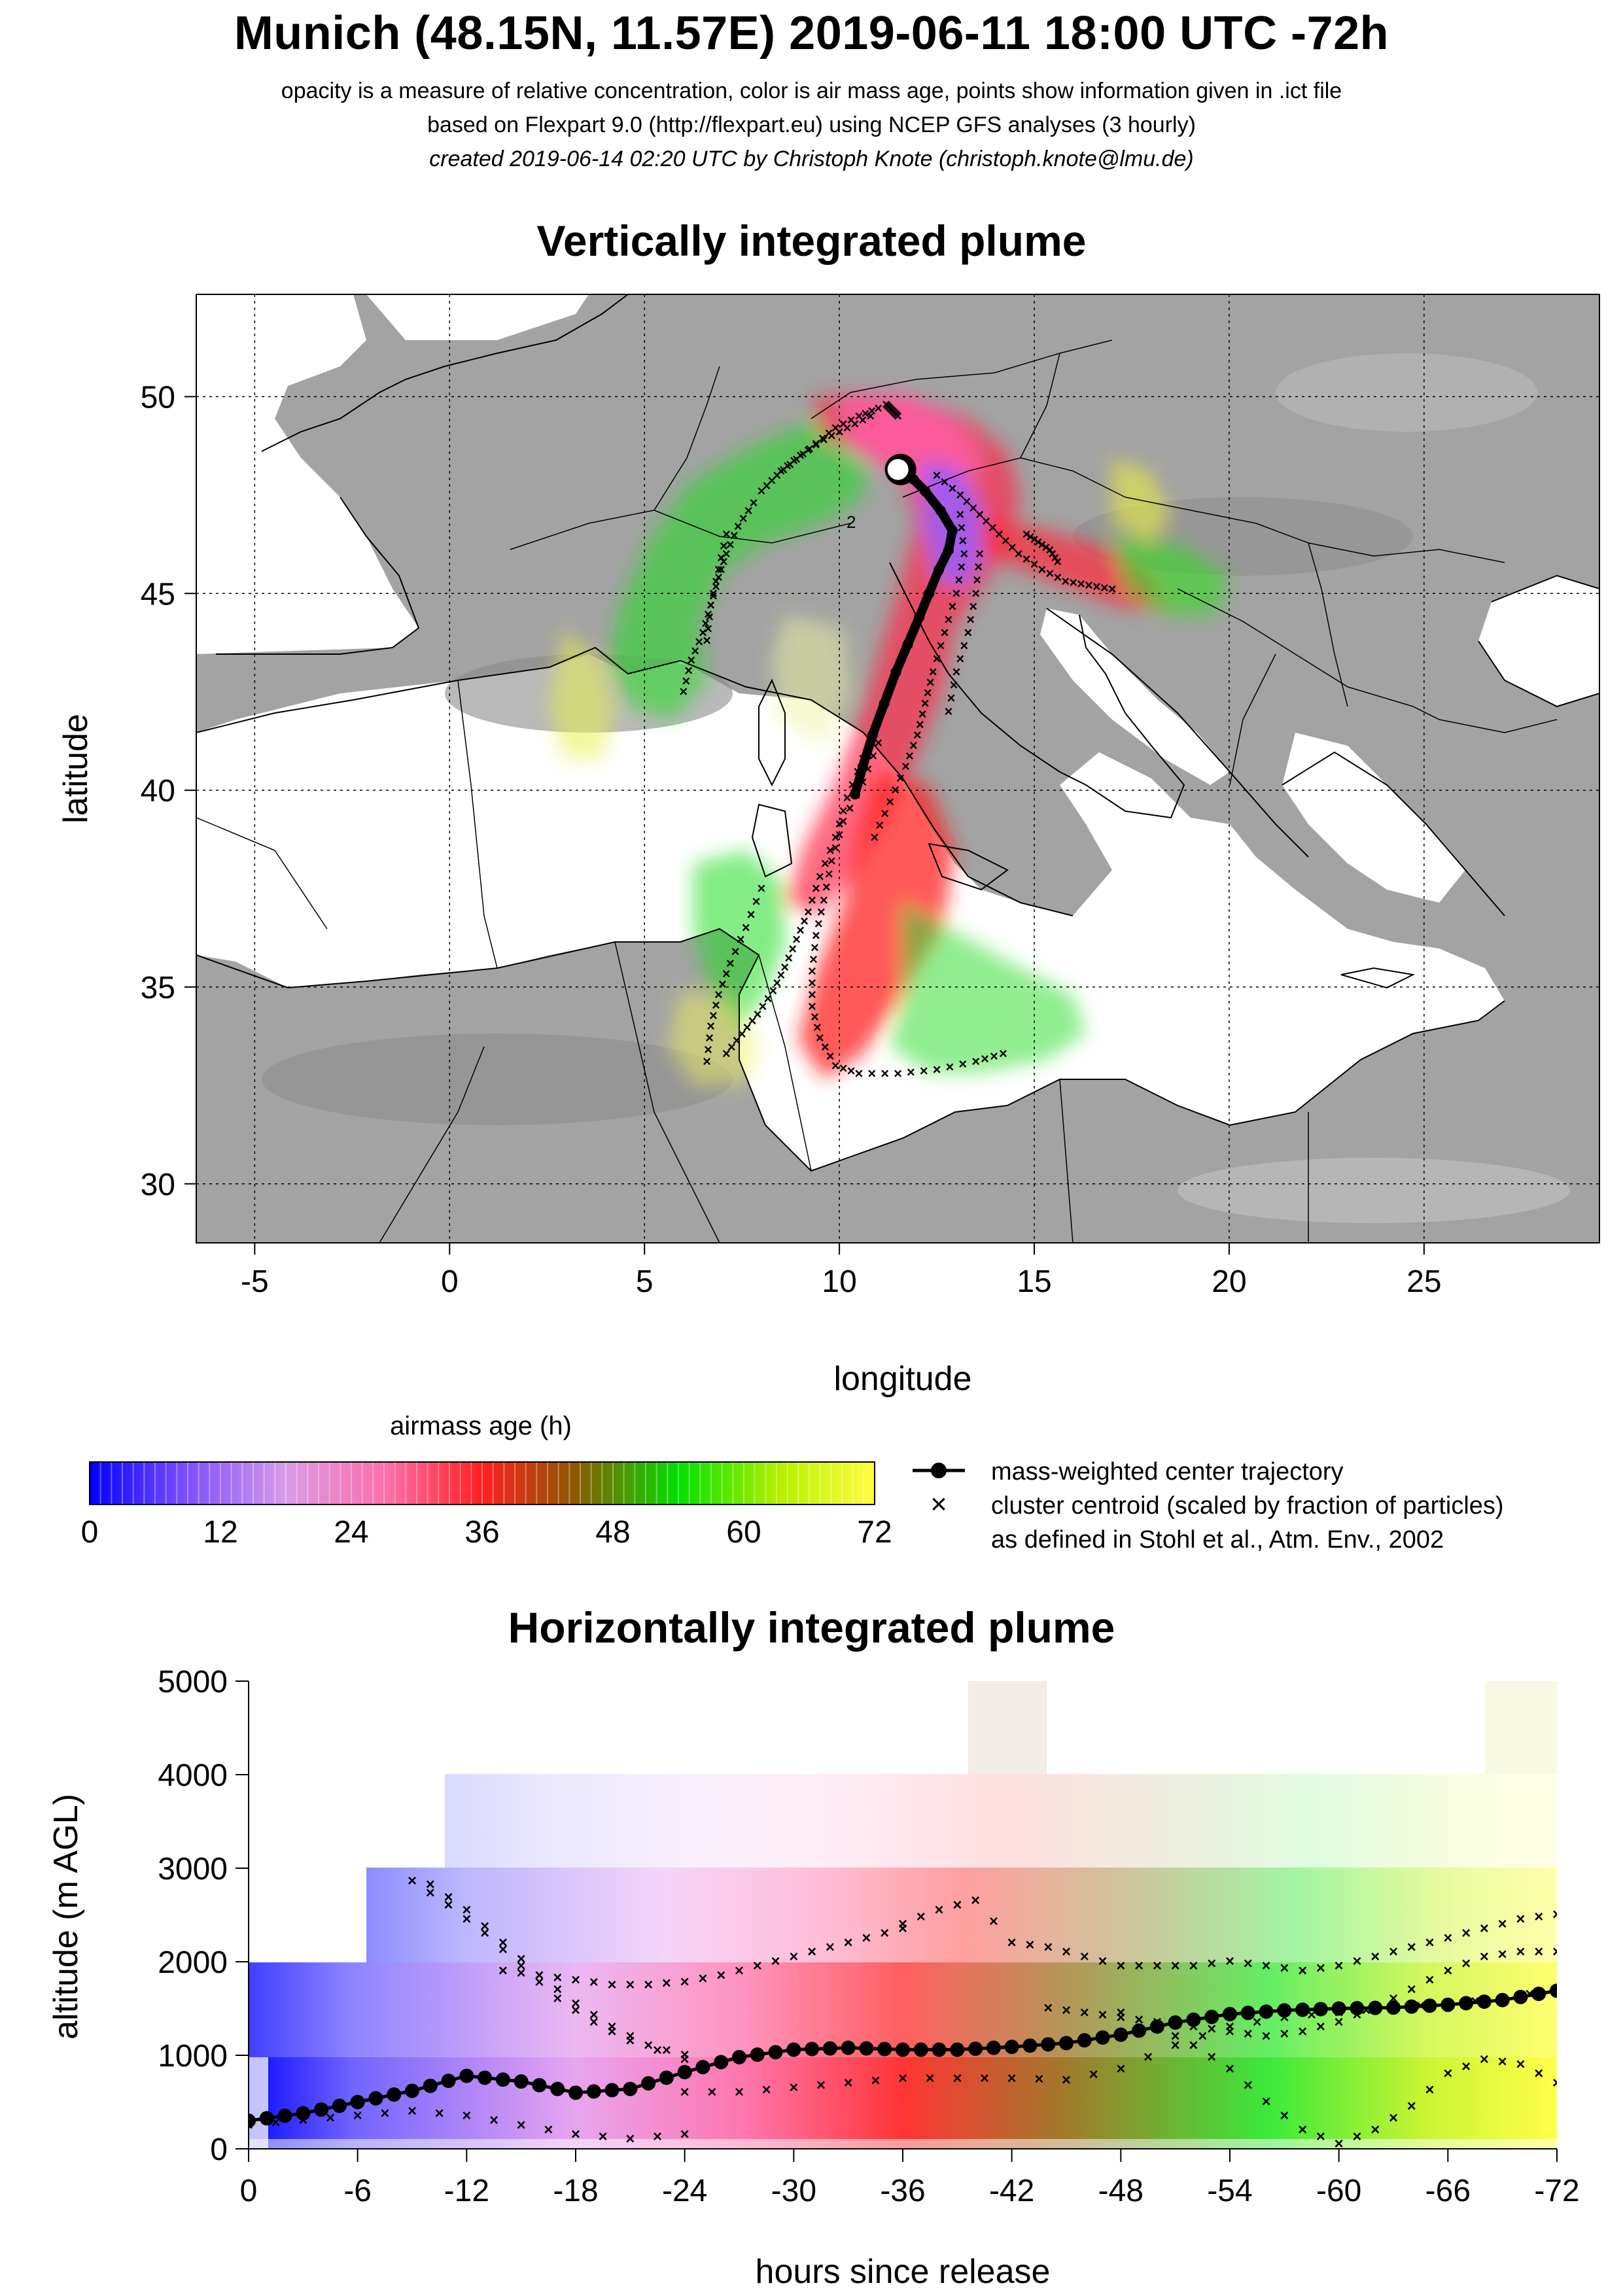  Describe the element at coordinates (904, 632) in the screenshot. I see `map-center-trajectory` at that location.